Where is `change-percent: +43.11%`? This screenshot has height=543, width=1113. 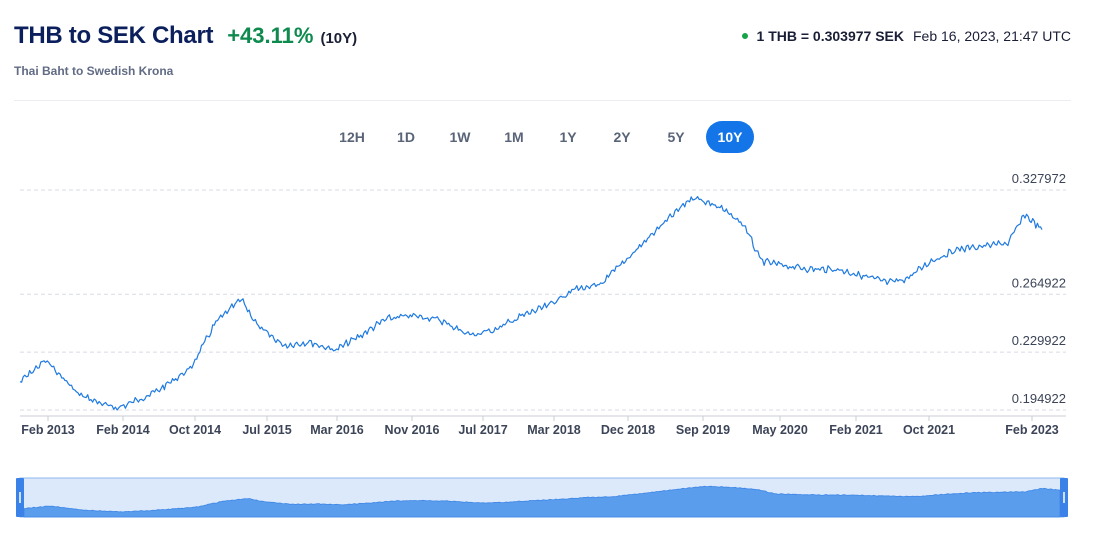 change-percent: +43.11% is located at coordinates (270, 35).